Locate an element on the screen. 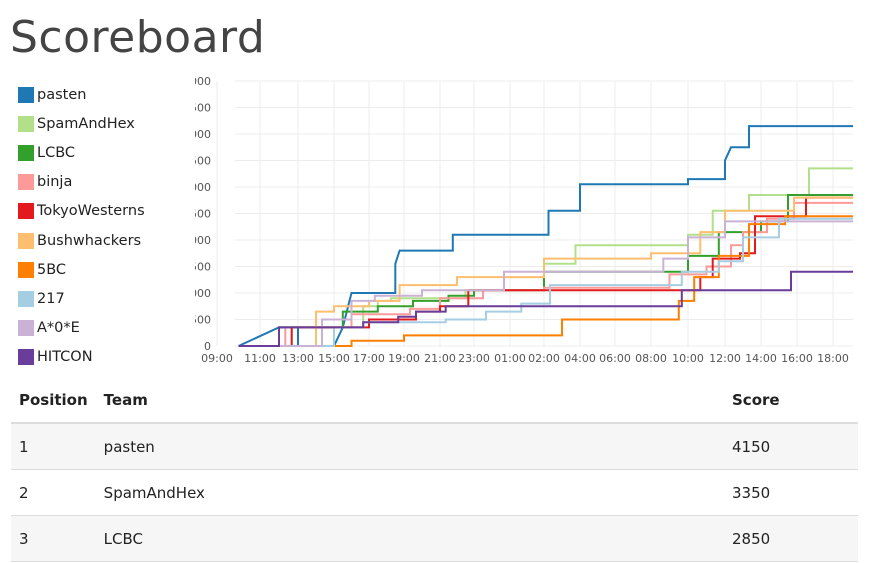 The height and width of the screenshot is (563, 871). legend-item: 217 is located at coordinates (81, 298).